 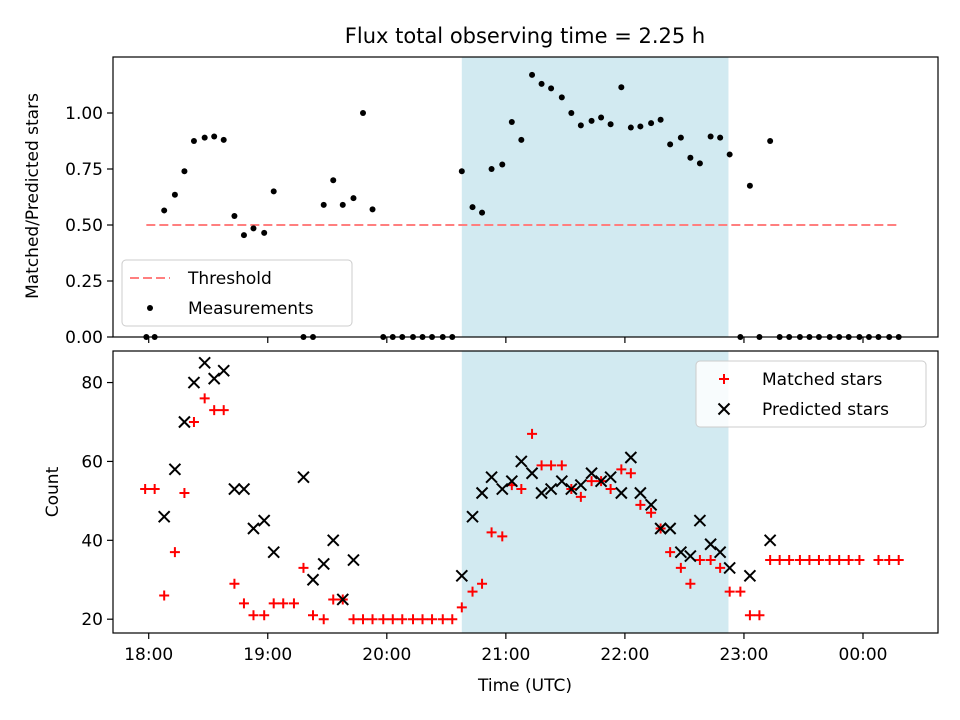 What do you see at coordinates (84, 226) in the screenshot?
I see `top-y-tick-label: 0.50` at bounding box center [84, 226].